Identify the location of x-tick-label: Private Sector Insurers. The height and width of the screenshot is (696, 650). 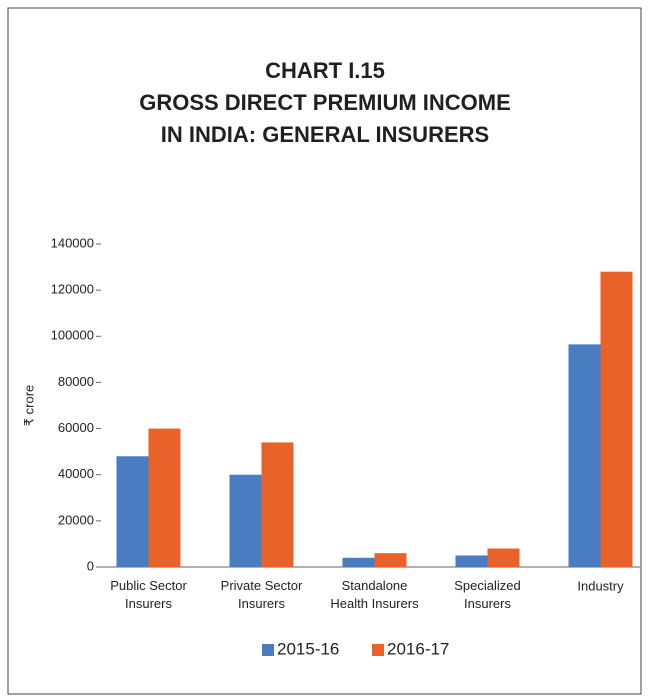
(262, 594).